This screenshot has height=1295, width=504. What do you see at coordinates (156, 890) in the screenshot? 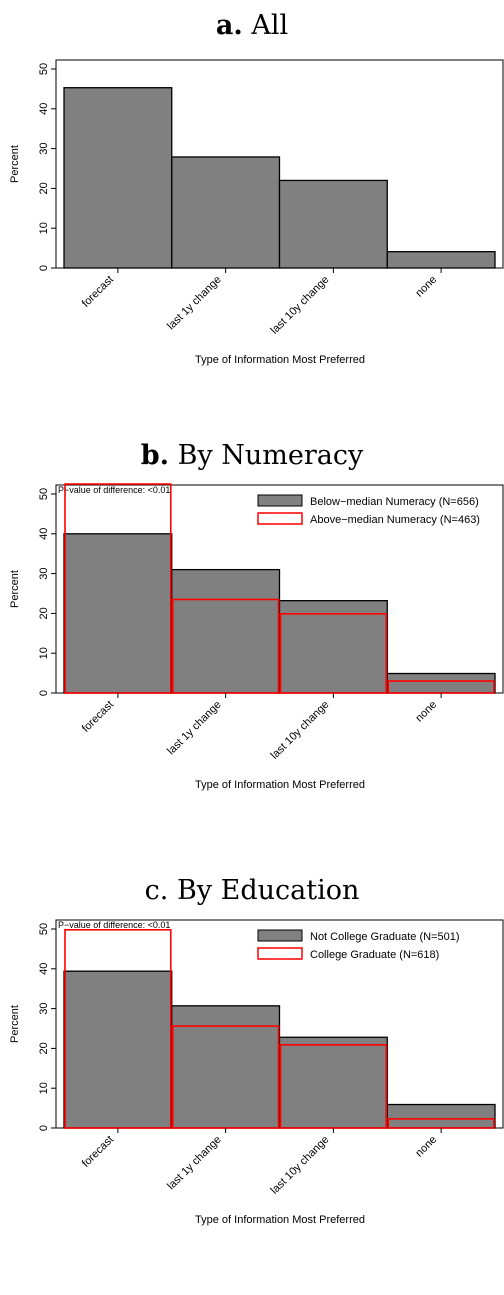
I see `title-prefix: c.` at bounding box center [156, 890].